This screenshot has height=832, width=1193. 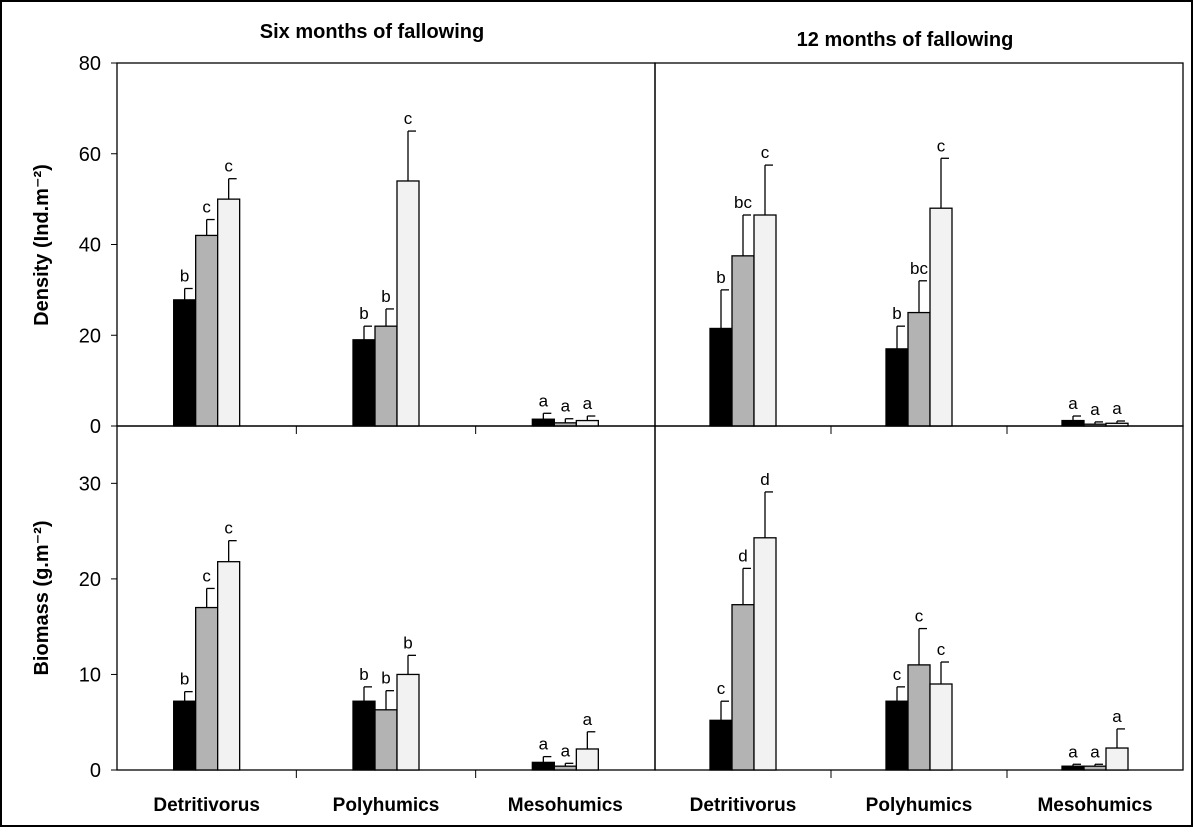 I want to click on y-axis-label-density: Density (Ind.m⁻²), so click(x=42, y=245).